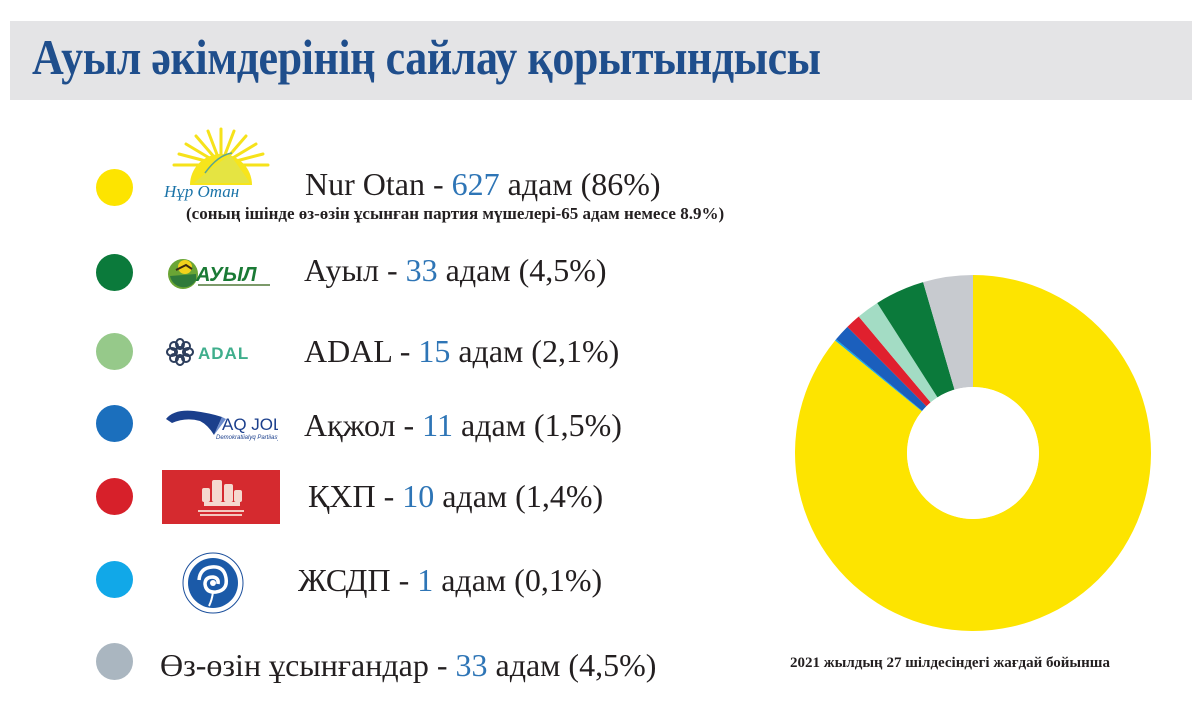 The width and height of the screenshot is (1200, 714). Describe the element at coordinates (213, 583) in the screenshot. I see `zhsdp-logo-icon` at that location.